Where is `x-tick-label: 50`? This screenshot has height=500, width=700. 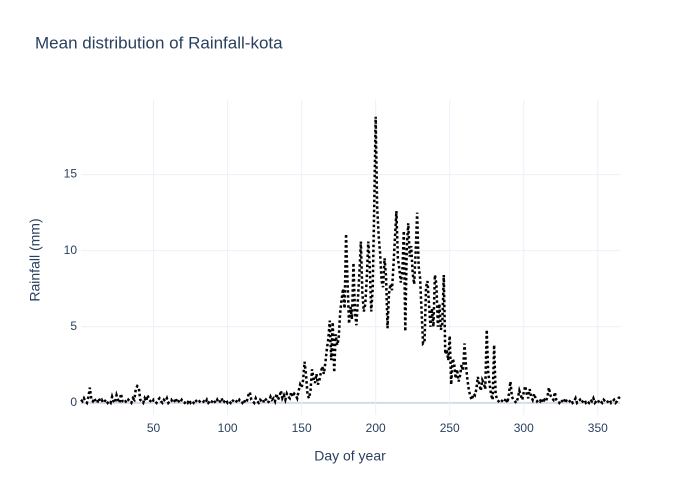
x-tick-label: 50 is located at coordinates (154, 428).